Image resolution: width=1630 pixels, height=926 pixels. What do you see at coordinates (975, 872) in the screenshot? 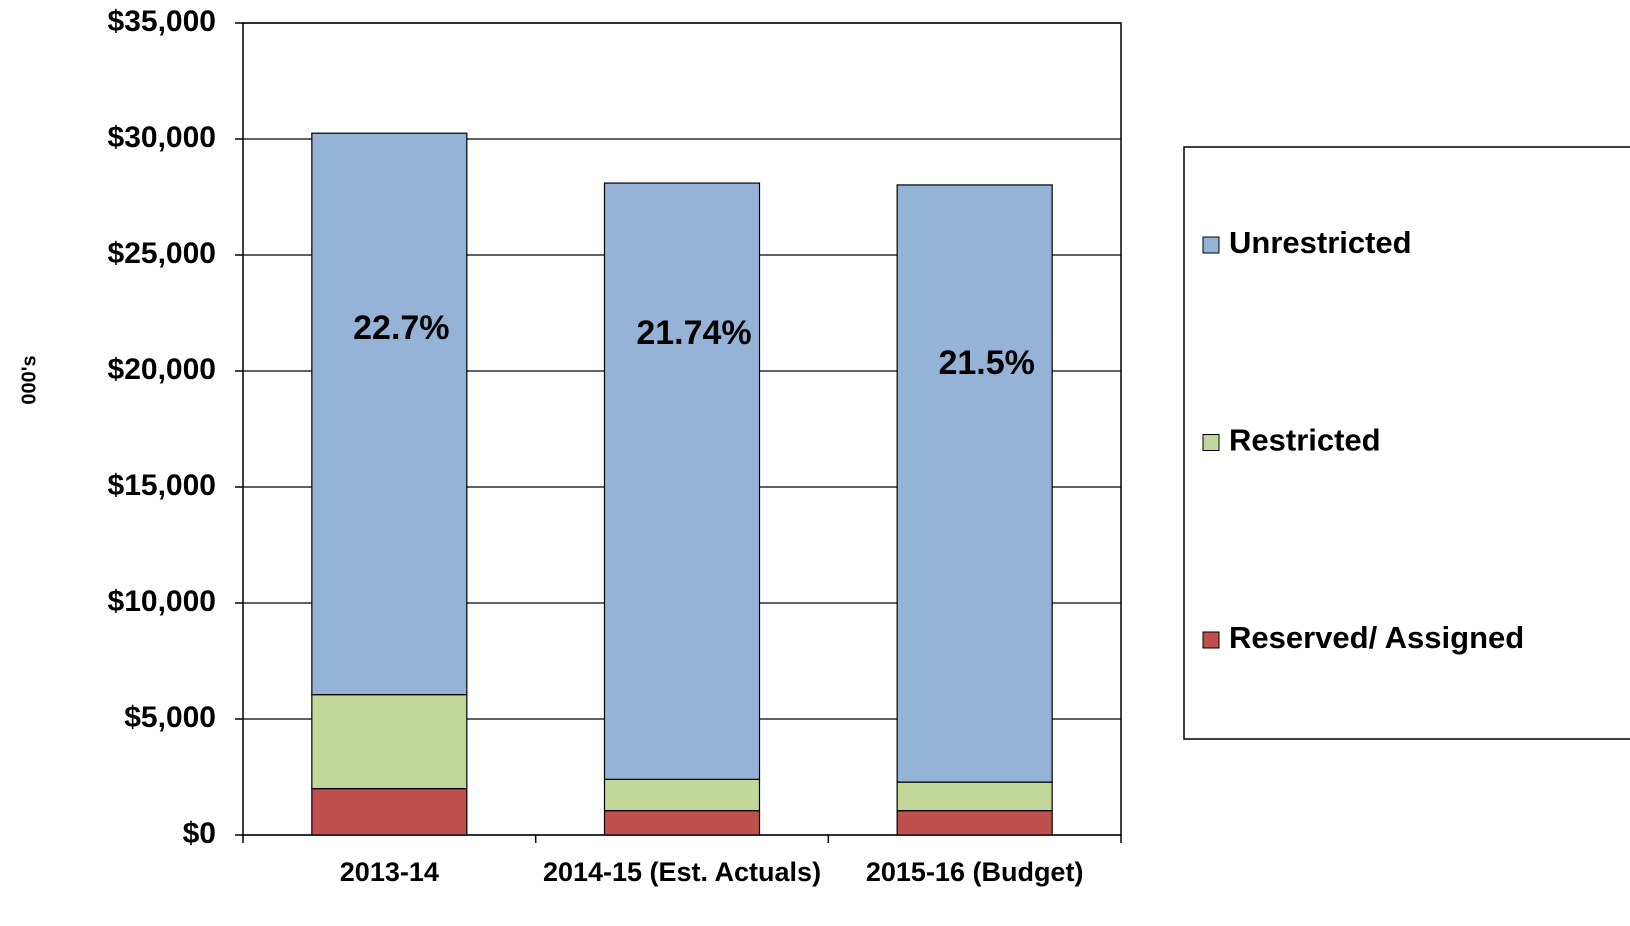
I see `x-tick-label: 2015-16 (Budget)` at bounding box center [975, 872].